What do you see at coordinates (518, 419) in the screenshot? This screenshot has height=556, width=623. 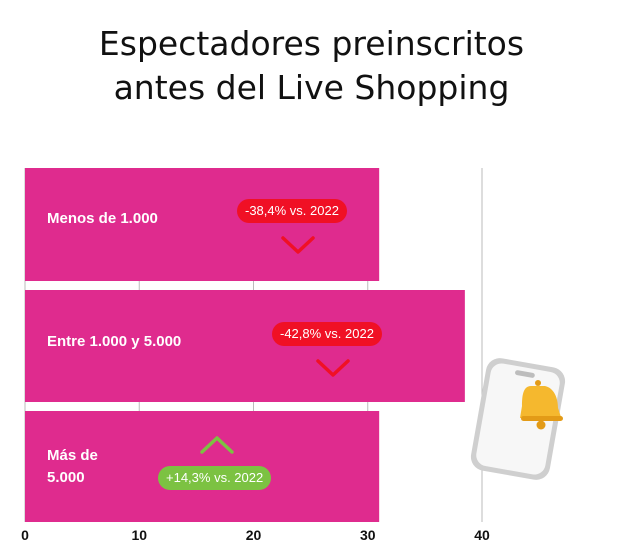 I see `smartphone-bell-icon` at bounding box center [518, 419].